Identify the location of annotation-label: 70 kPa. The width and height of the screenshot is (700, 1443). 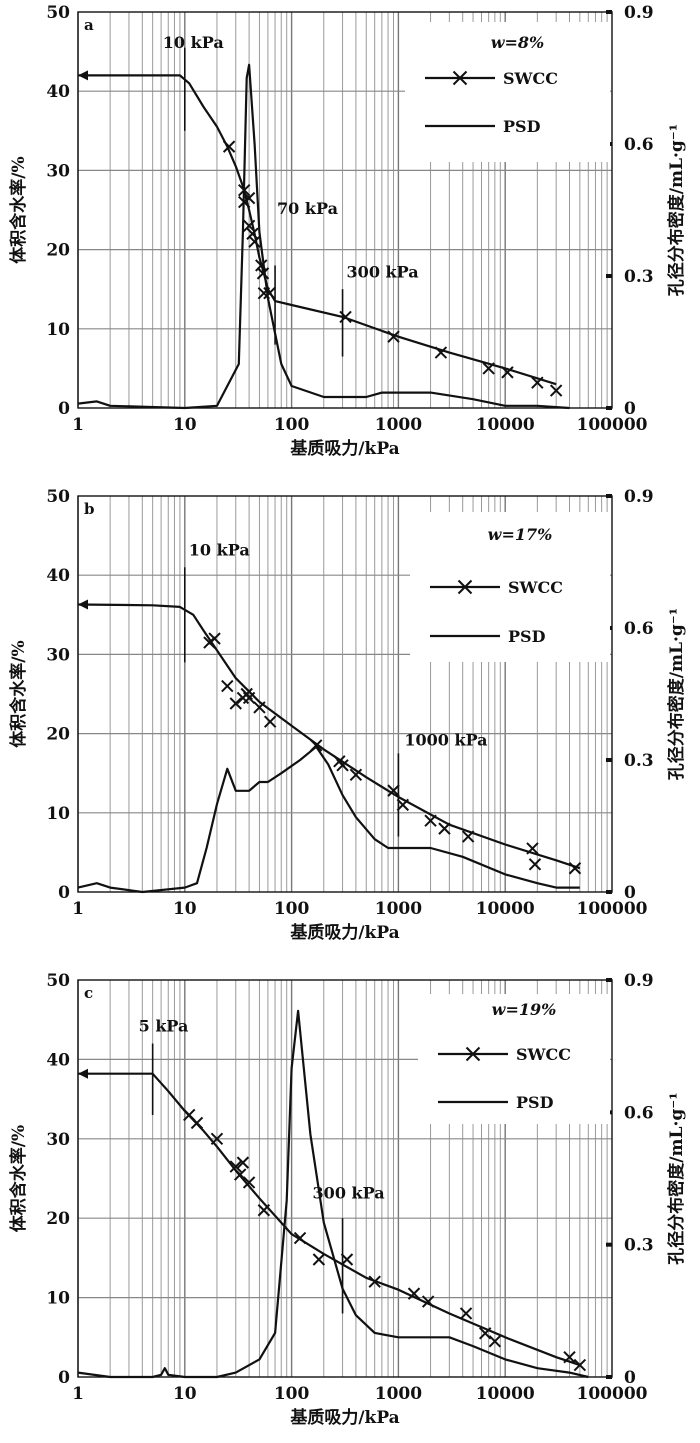
(307, 208).